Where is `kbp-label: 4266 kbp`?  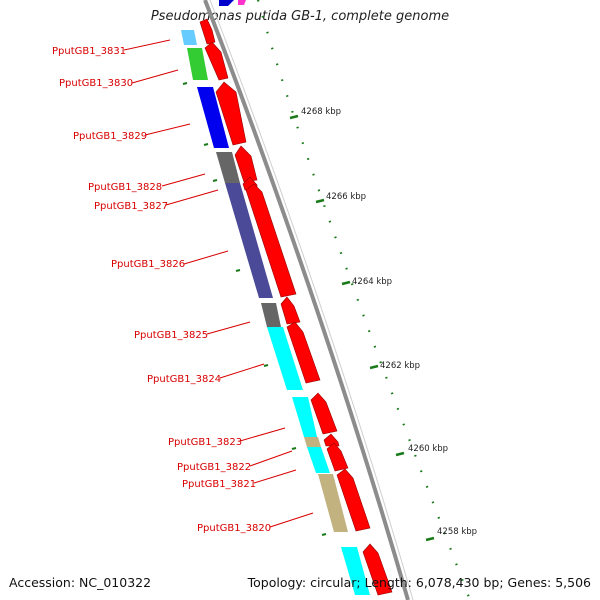 kbp-label: 4266 kbp is located at coordinates (346, 197).